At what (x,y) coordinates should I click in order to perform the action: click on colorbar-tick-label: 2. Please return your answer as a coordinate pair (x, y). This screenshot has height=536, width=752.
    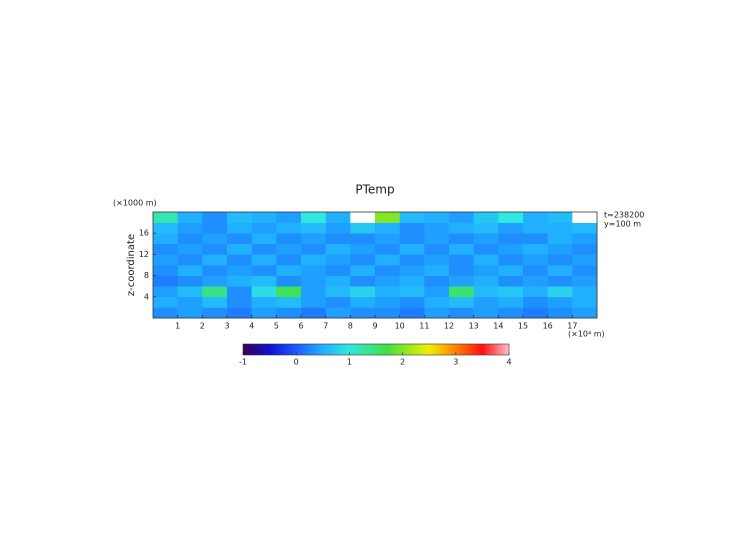
    Looking at the image, I should click on (402, 362).